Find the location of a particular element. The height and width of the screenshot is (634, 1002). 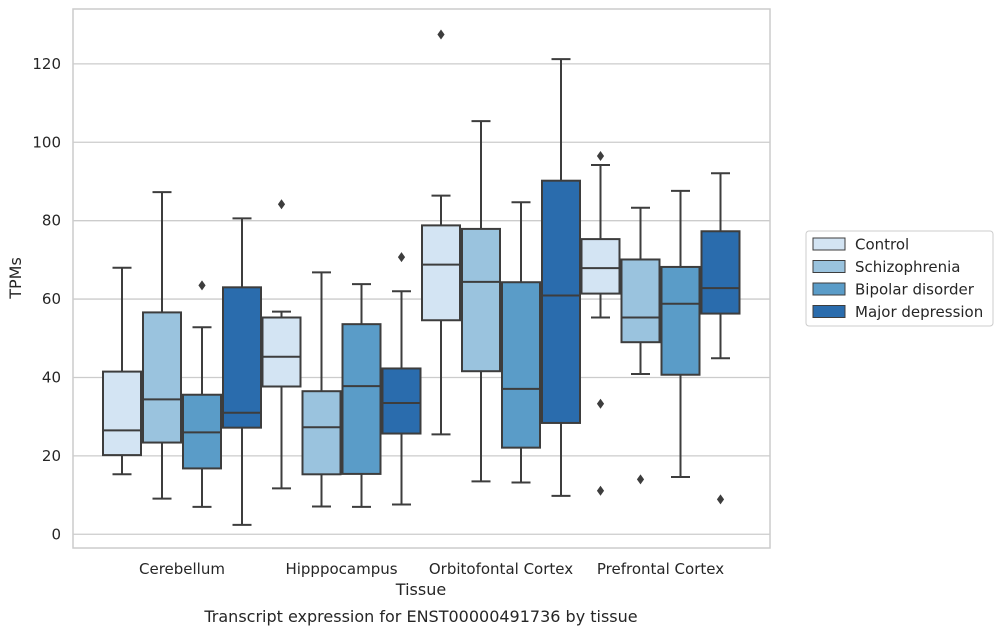

y-axis-ticks: 0 20 40 60 80 100 120 is located at coordinates (46, 299).